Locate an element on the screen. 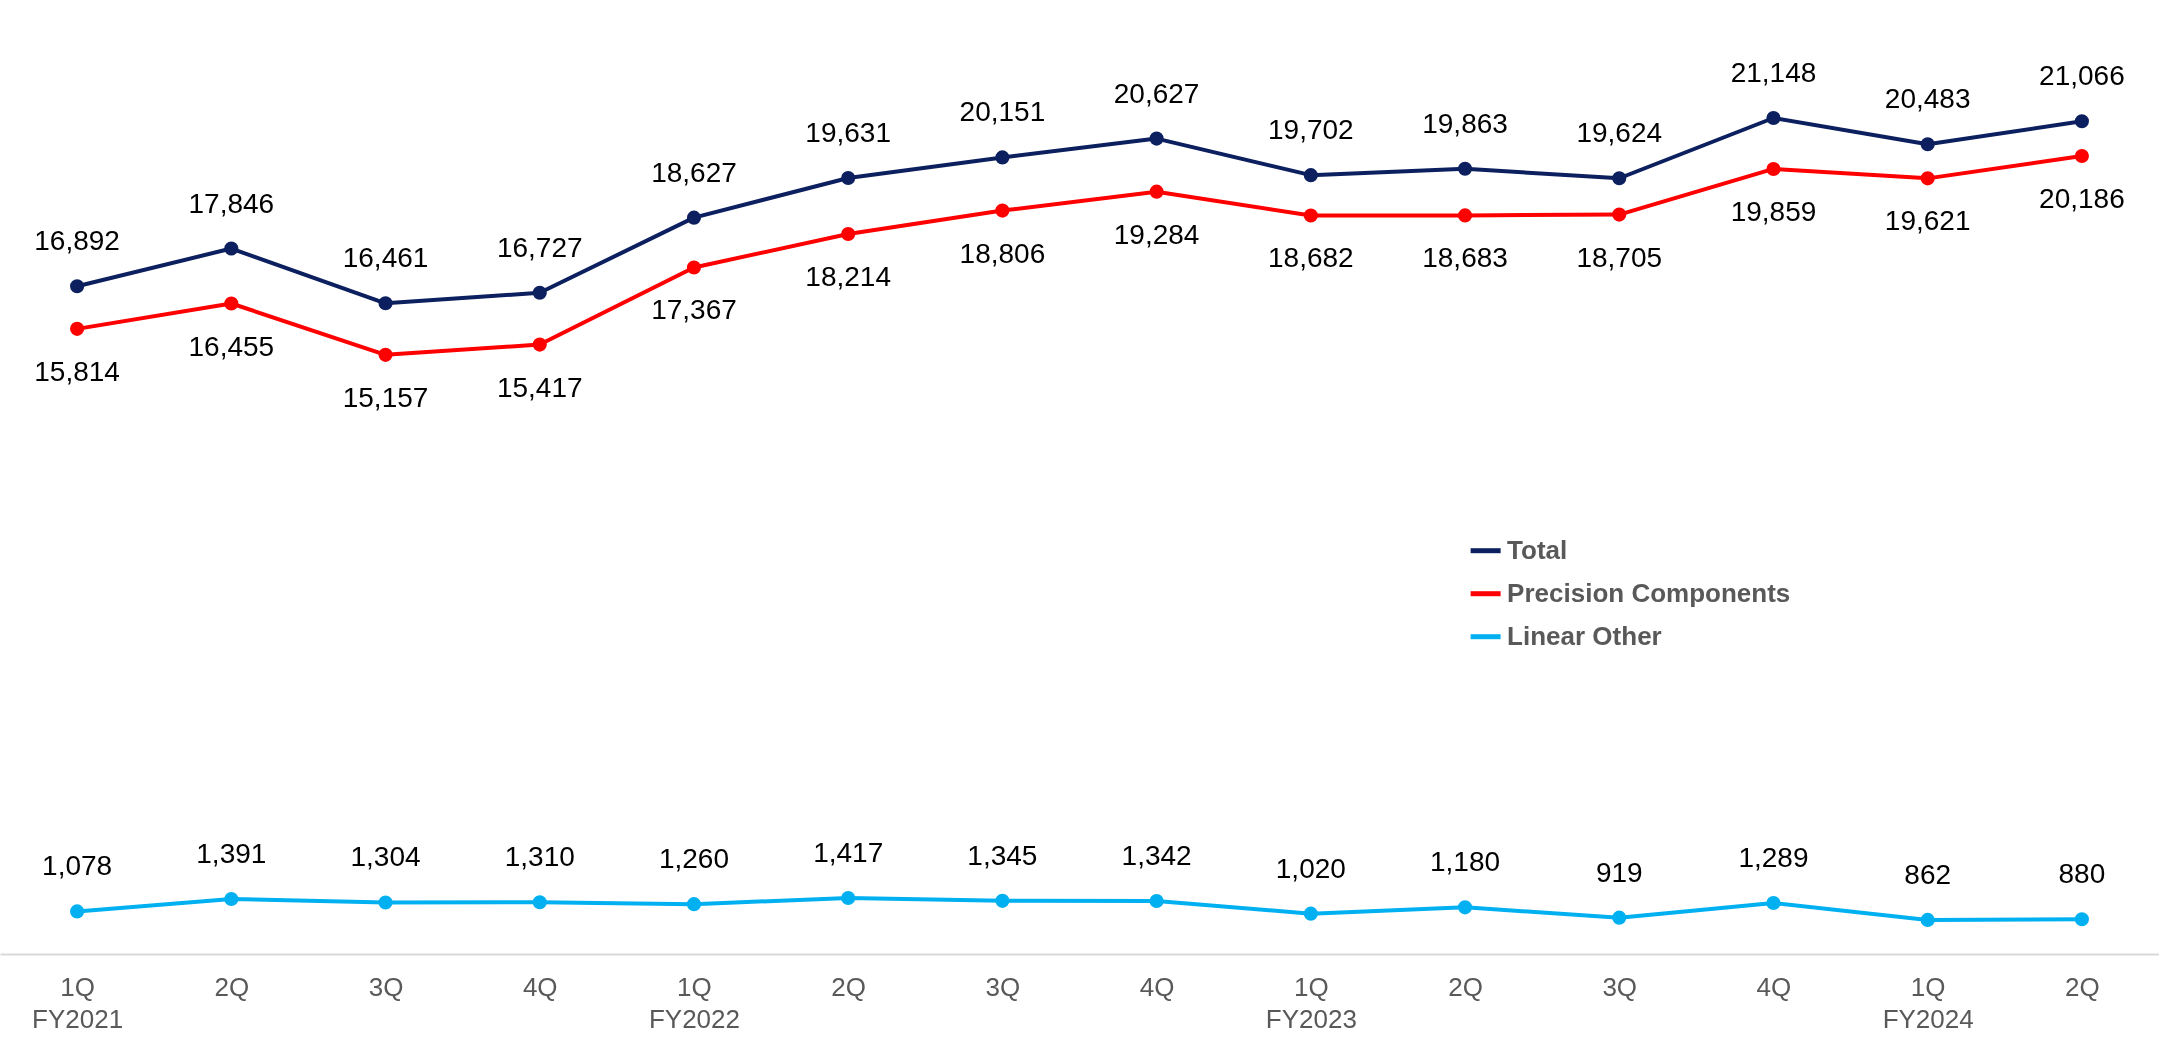 This screenshot has height=1038, width=2159. data-label: 16,455 is located at coordinates (231, 346).